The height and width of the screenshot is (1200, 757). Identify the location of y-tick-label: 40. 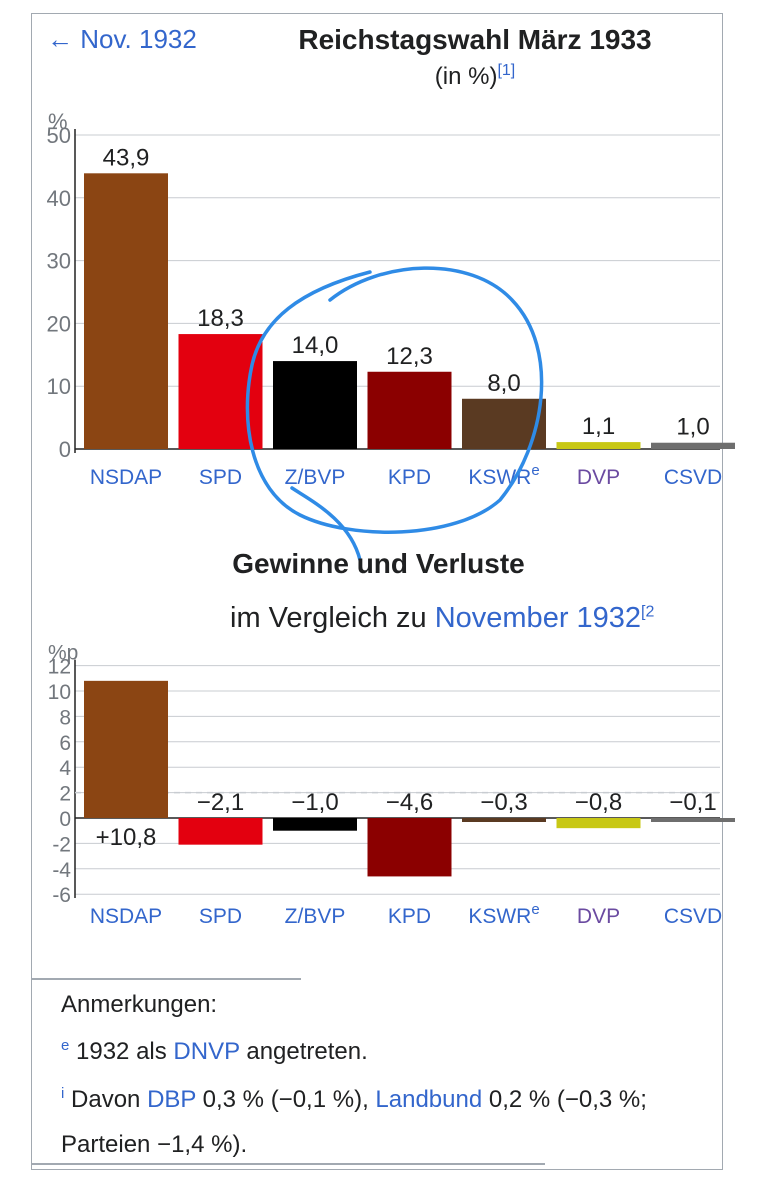
(59, 198).